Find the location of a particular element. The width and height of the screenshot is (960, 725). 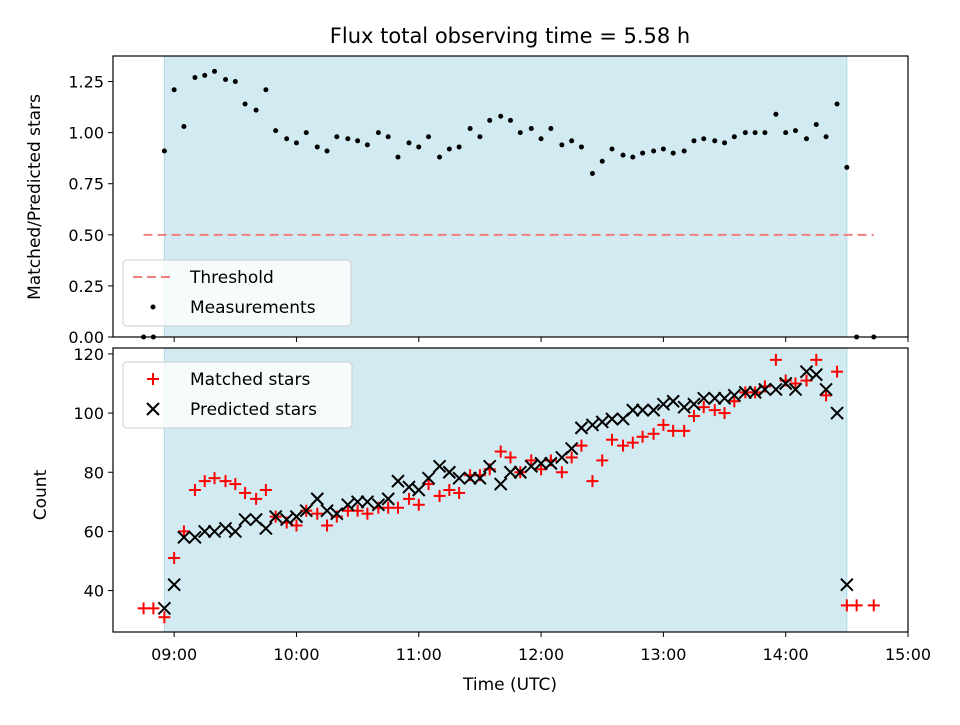

count-legend: Matched stars Predicted stars is located at coordinates (237, 395).